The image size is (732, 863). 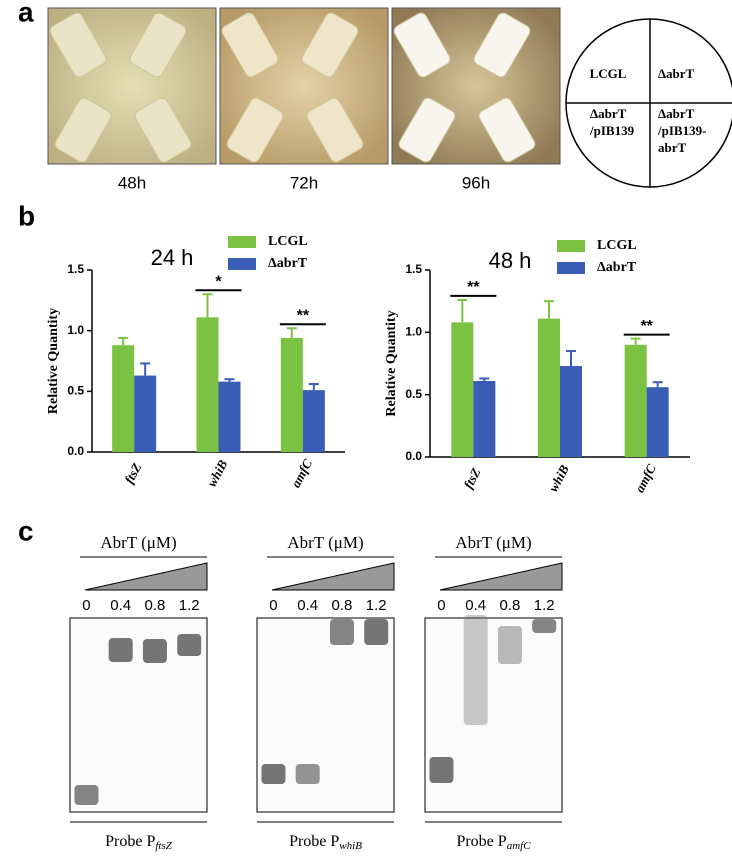 I want to click on quadrant-label: /pIB139-, so click(x=681, y=130).